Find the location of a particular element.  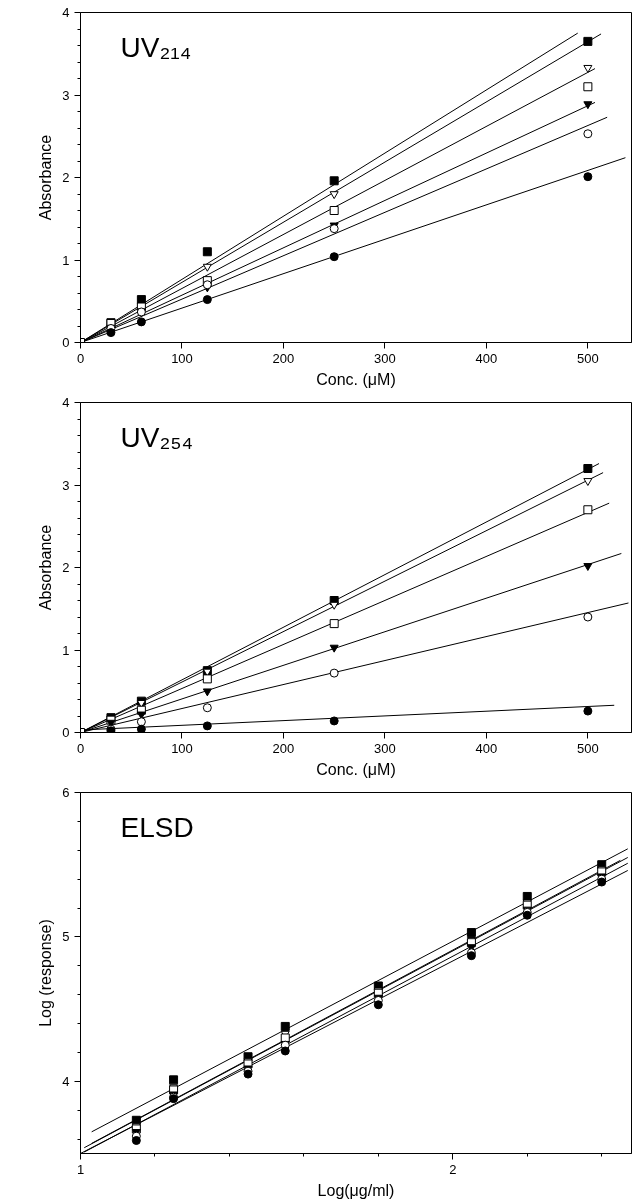

y-axis-title: Log (response) is located at coordinates (46, 973).